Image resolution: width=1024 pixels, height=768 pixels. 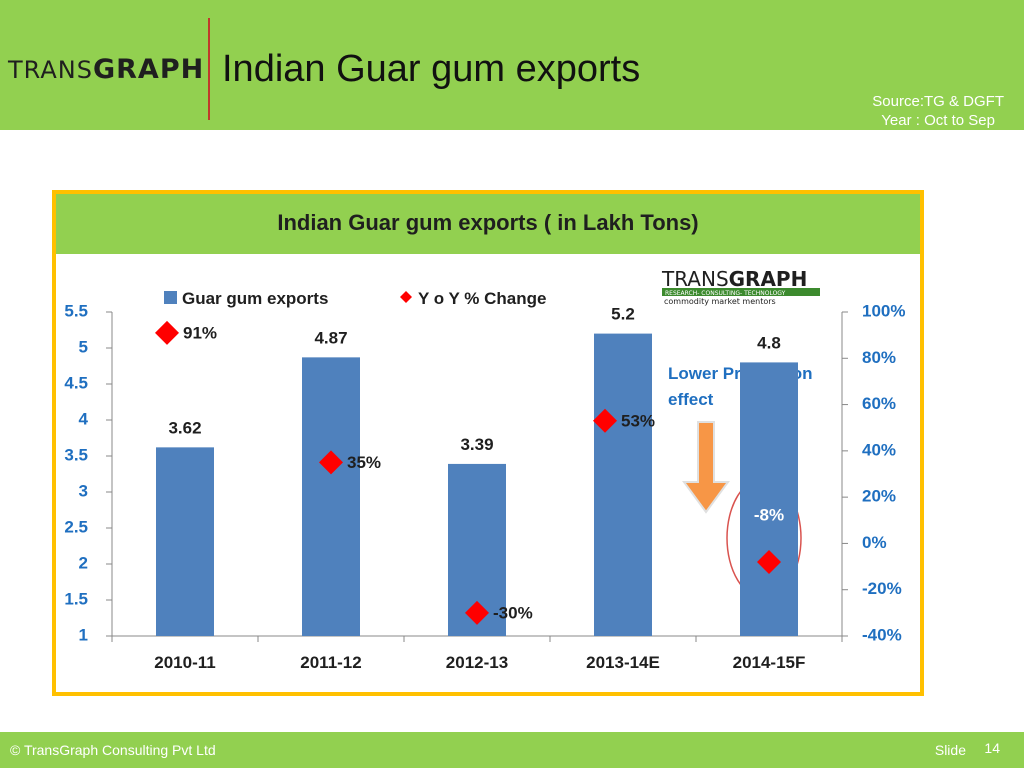 I want to click on copyright-text: © TransGraph Consulting Pvt Ltd, so click(x=113, y=750).